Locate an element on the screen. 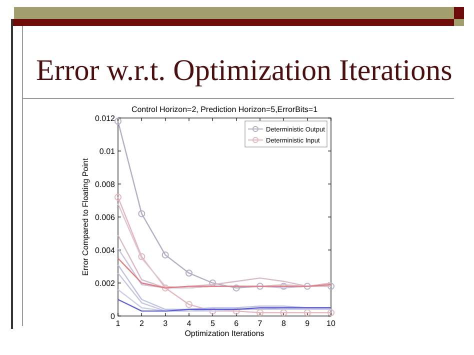  chart-subtitle: Control Horizon=2, Prediction Horizon=5,ErrorBits=1 is located at coordinates (224, 109).